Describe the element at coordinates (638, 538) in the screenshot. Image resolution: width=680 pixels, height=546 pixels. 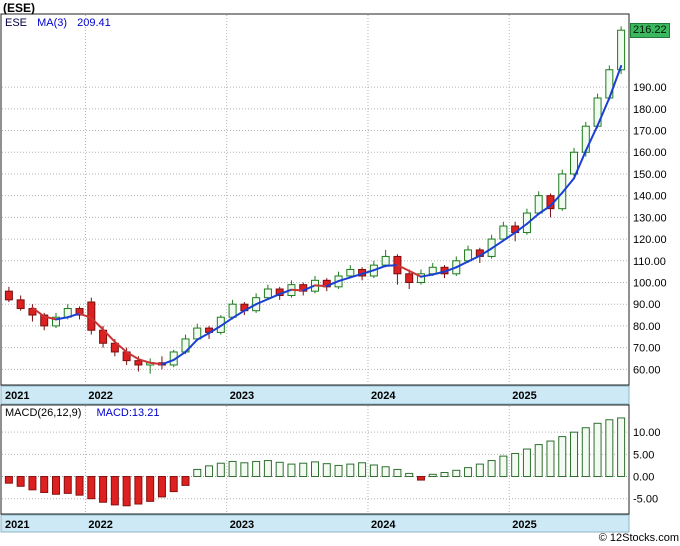
I see `copyright-credit: © 12Stocks.com` at that location.